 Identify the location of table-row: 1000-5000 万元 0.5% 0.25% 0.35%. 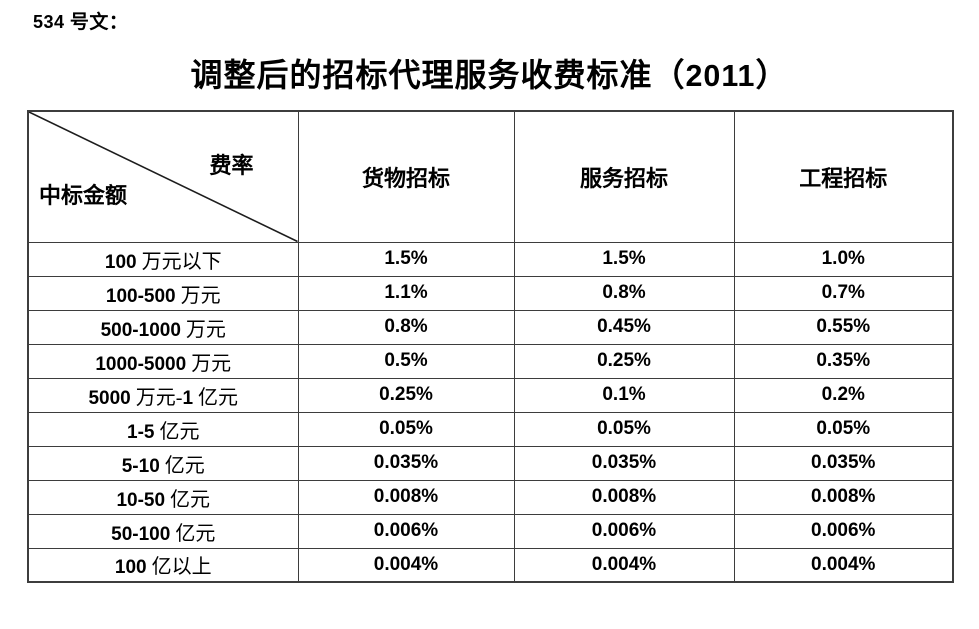
(490, 361).